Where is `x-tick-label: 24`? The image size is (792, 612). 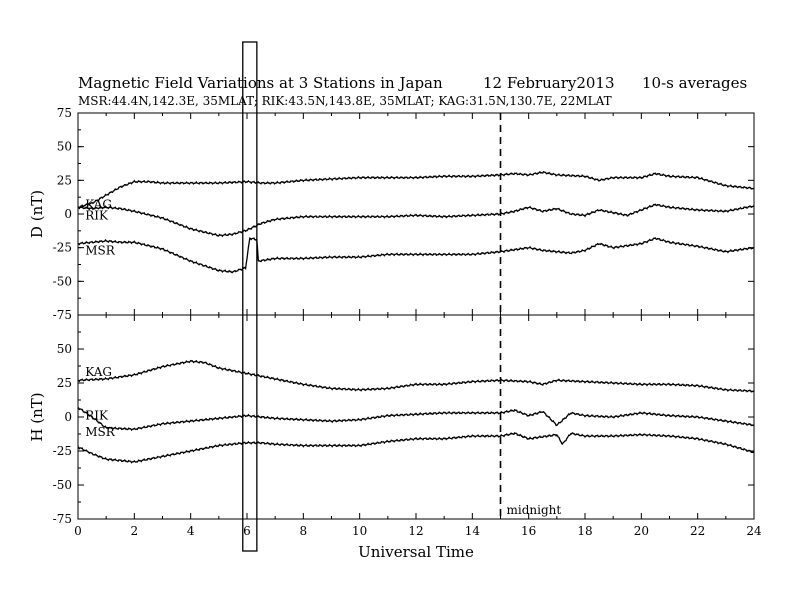
x-tick-label: 24 is located at coordinates (754, 531).